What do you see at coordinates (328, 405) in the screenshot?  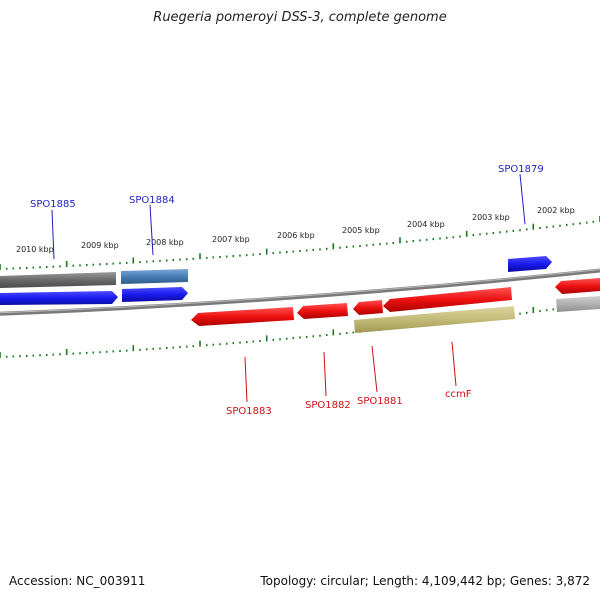 I see `gene-label-spo1882: SPO1882` at bounding box center [328, 405].